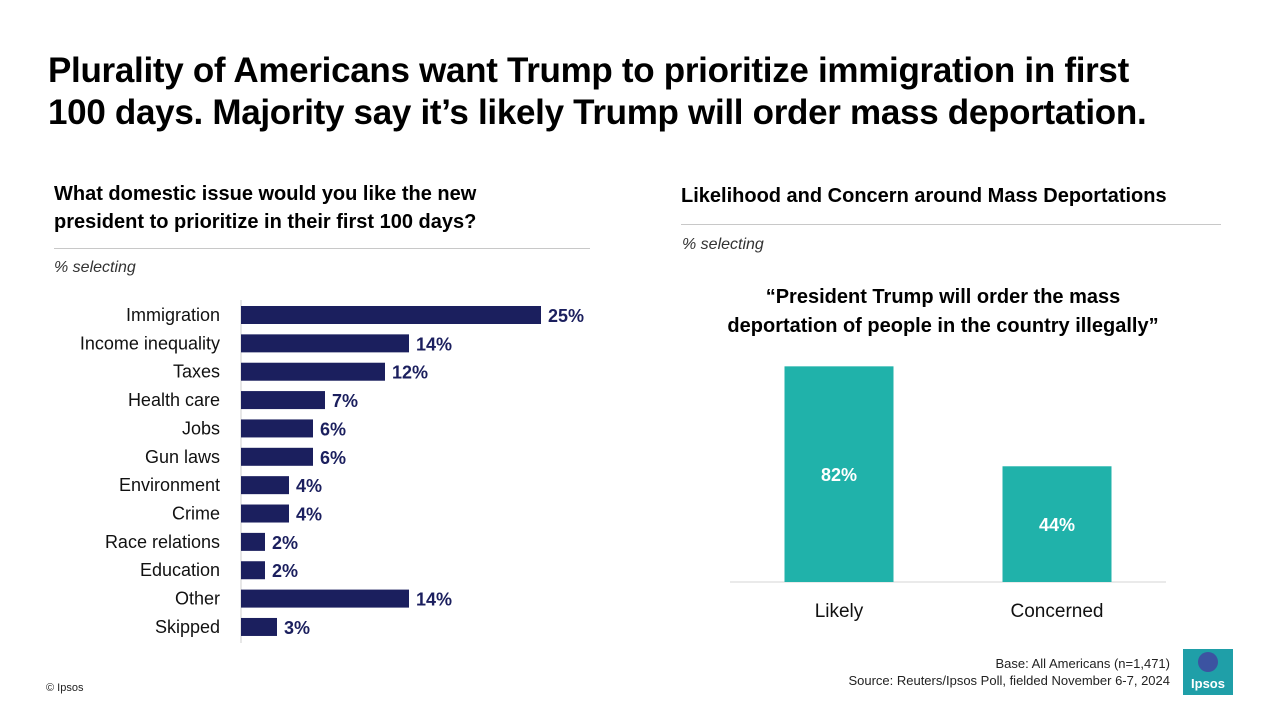  What do you see at coordinates (150, 343) in the screenshot?
I see `category-label: Income inequality` at bounding box center [150, 343].